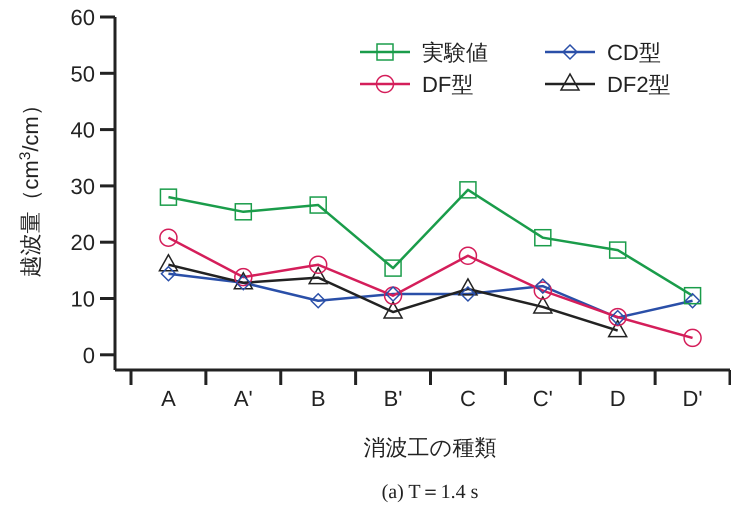  I want to click on y-tick-label: 40, so click(82, 130).